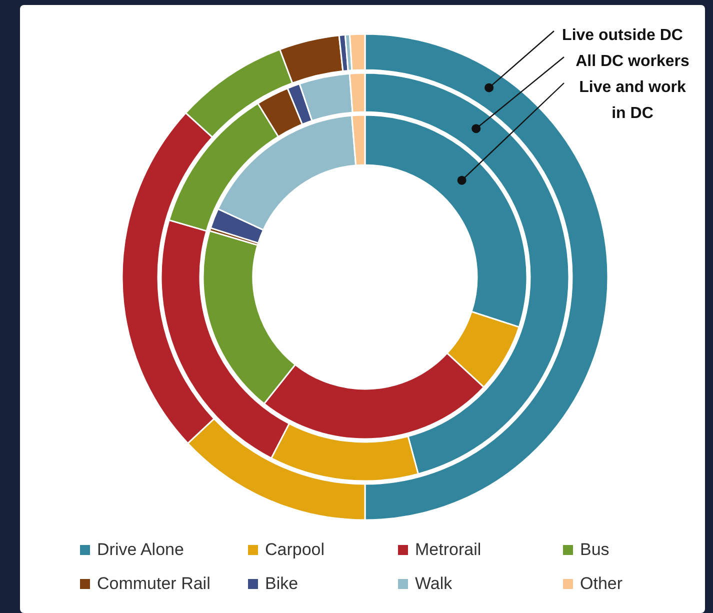 This screenshot has height=613, width=713. I want to click on slice-label: Live and work in DC, so click(632, 101).